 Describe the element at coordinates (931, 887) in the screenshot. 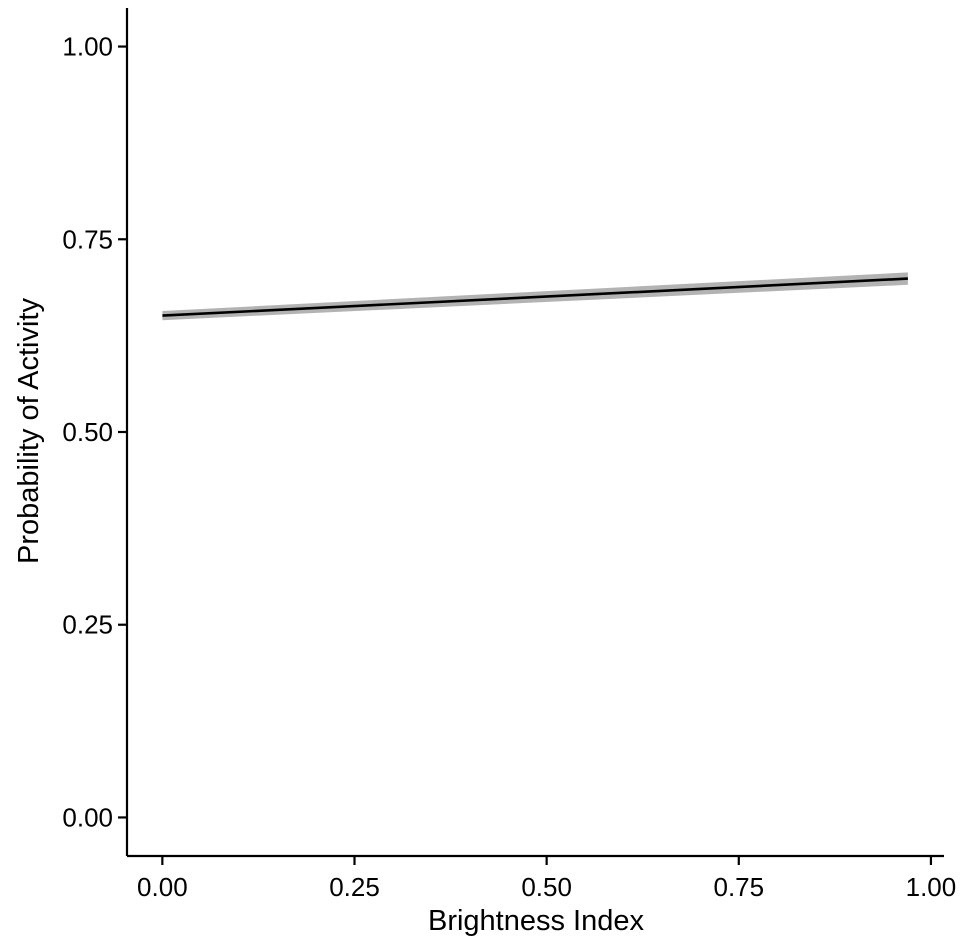

I see `x-tick-label: 1.00` at that location.